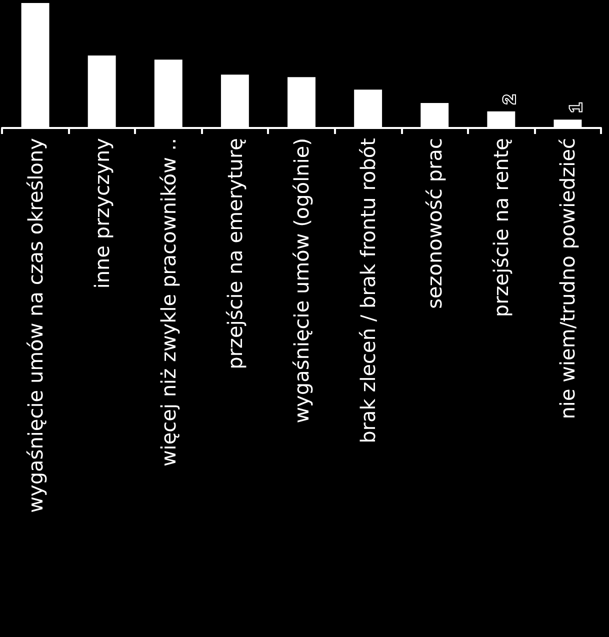 The width and height of the screenshot is (609, 637). Describe the element at coordinates (302, 281) in the screenshot. I see `x-tick-label: wygaśnięcie umów (ogólnie)` at that location.